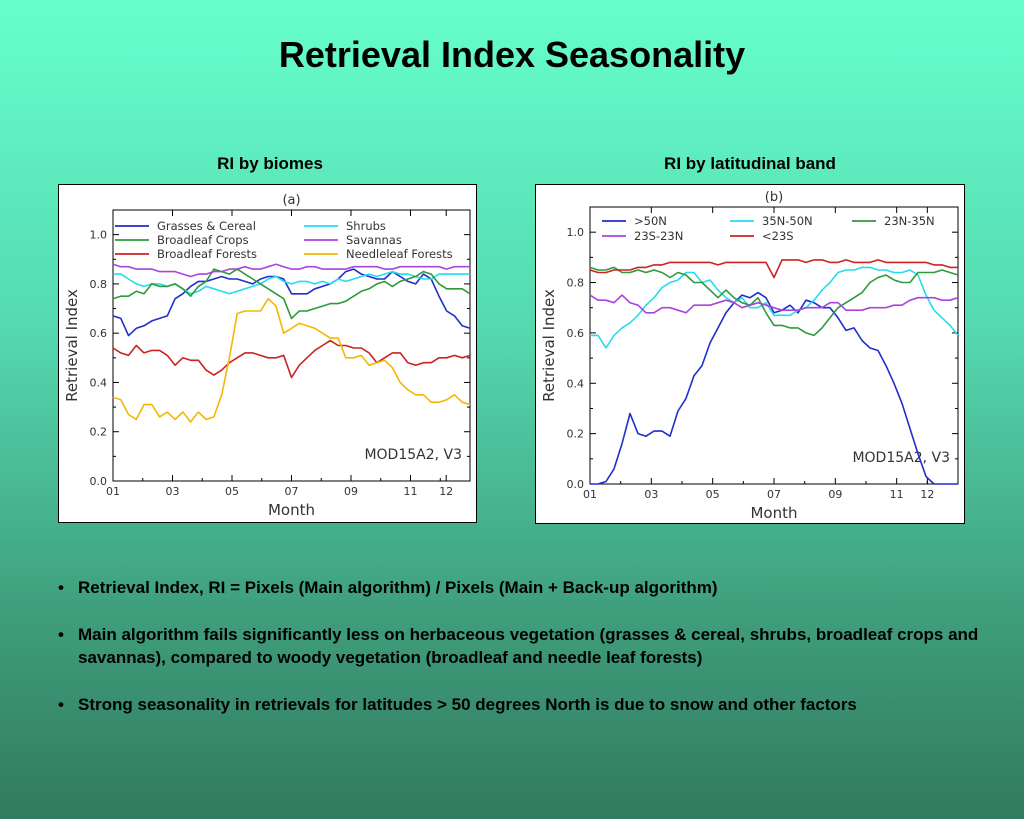 The width and height of the screenshot is (1024, 819). What do you see at coordinates (787, 221) in the screenshot?
I see `legend-label: 35N-50N` at bounding box center [787, 221].